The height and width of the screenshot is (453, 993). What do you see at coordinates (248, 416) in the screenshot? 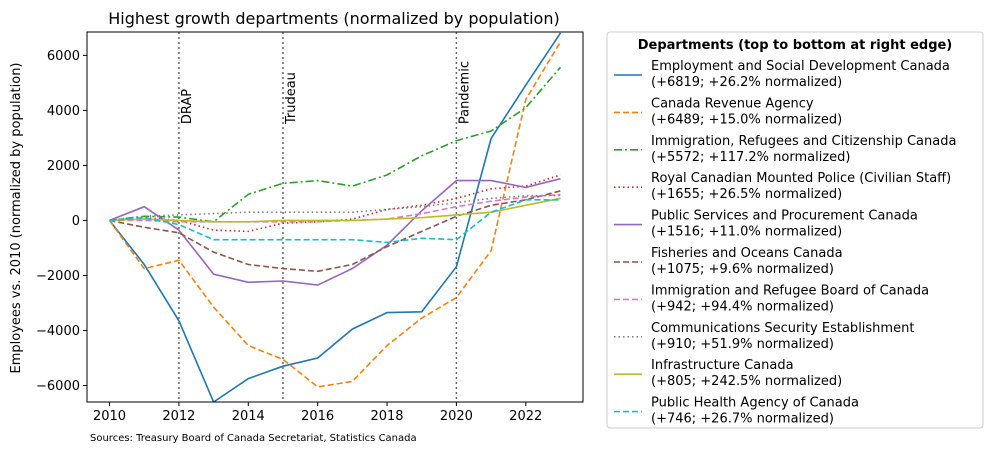
I see `x-tick-label: 2014` at bounding box center [248, 416].